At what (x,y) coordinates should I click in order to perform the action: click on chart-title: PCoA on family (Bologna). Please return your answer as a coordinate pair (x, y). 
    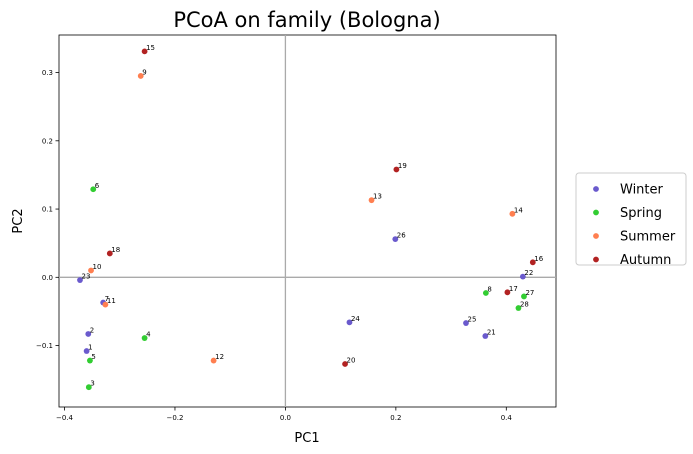
    Looking at the image, I should click on (306, 20).